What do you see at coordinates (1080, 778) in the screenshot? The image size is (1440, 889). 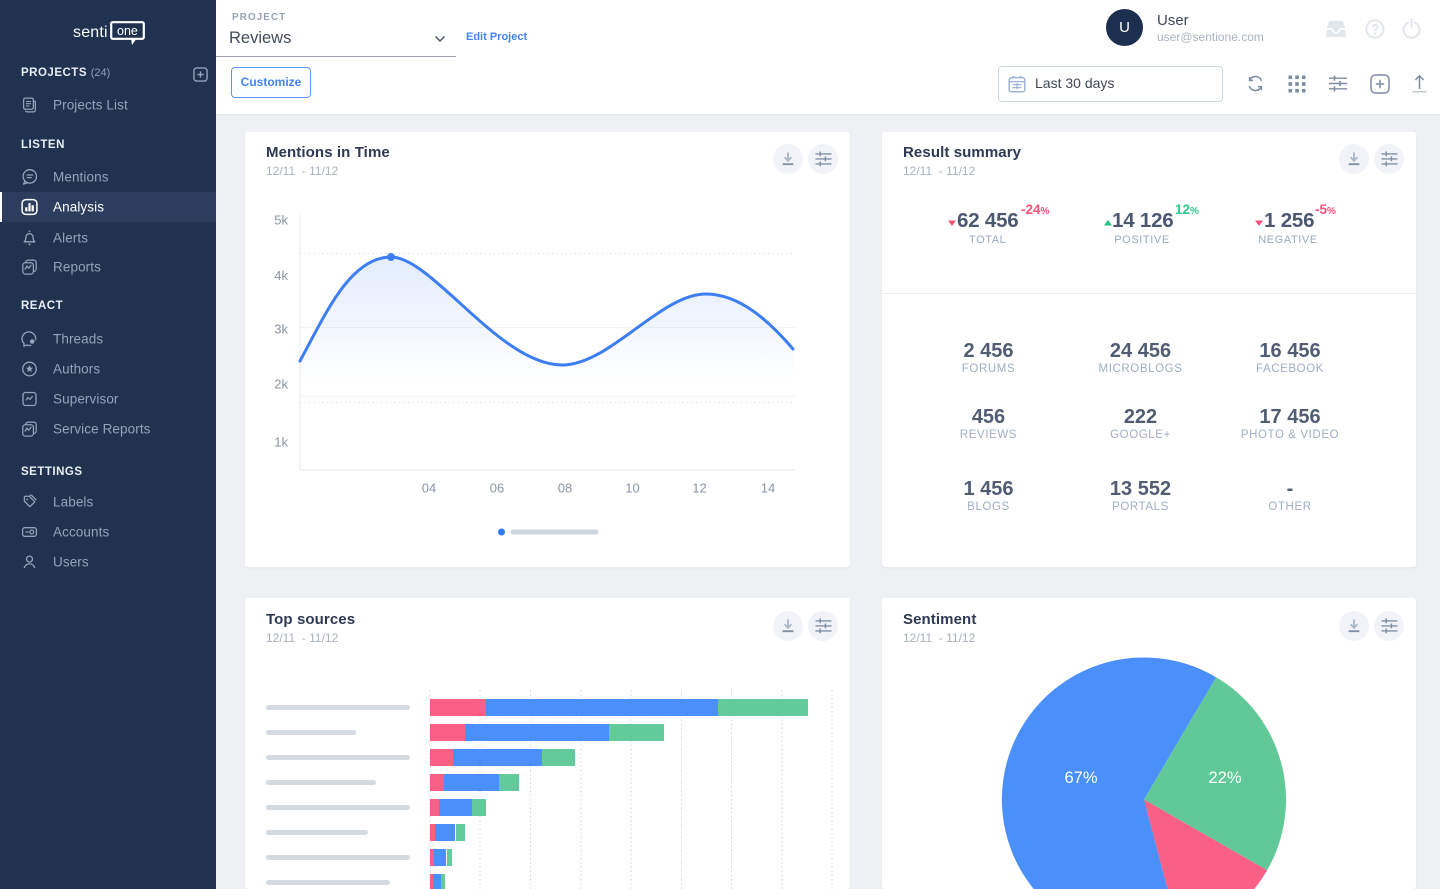 I see `svg-text: 67%` at bounding box center [1080, 778].